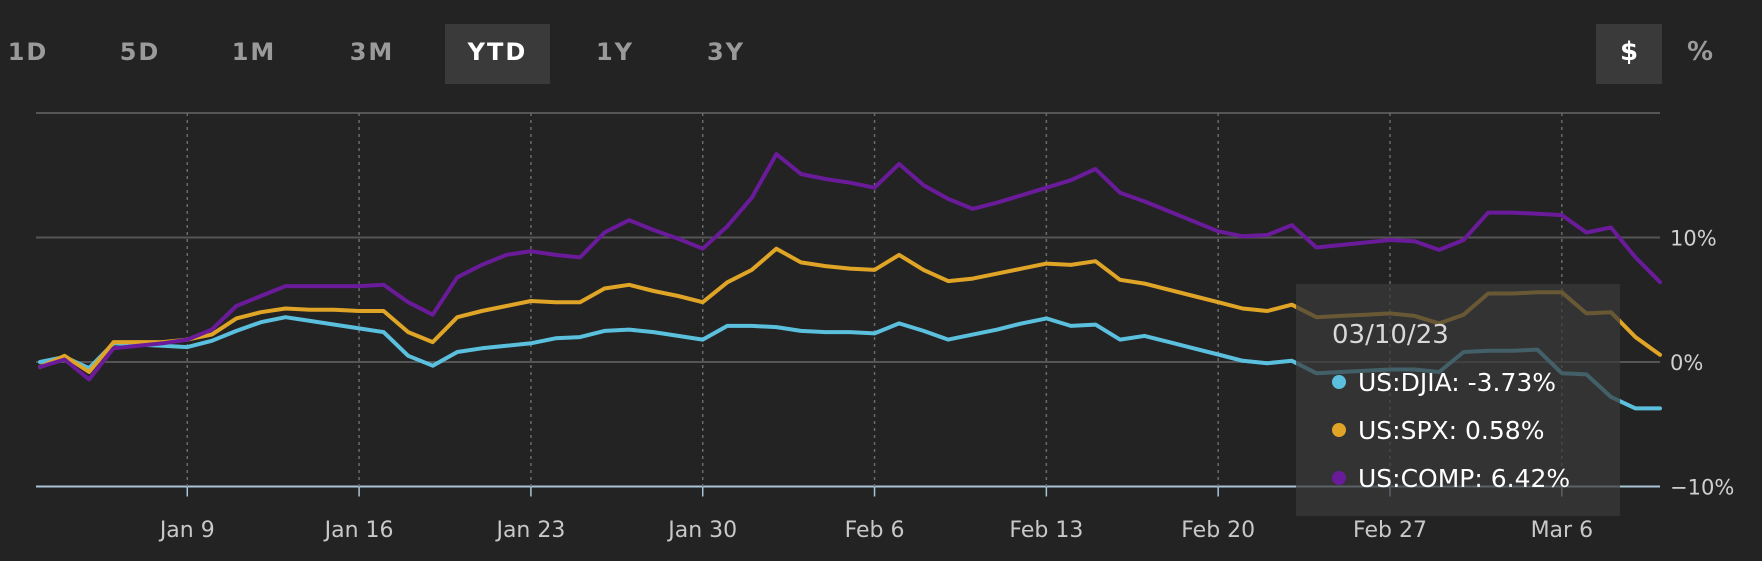 The image size is (1762, 561). What do you see at coordinates (497, 54) in the screenshot?
I see `tab-ytd: YTD` at bounding box center [497, 54].